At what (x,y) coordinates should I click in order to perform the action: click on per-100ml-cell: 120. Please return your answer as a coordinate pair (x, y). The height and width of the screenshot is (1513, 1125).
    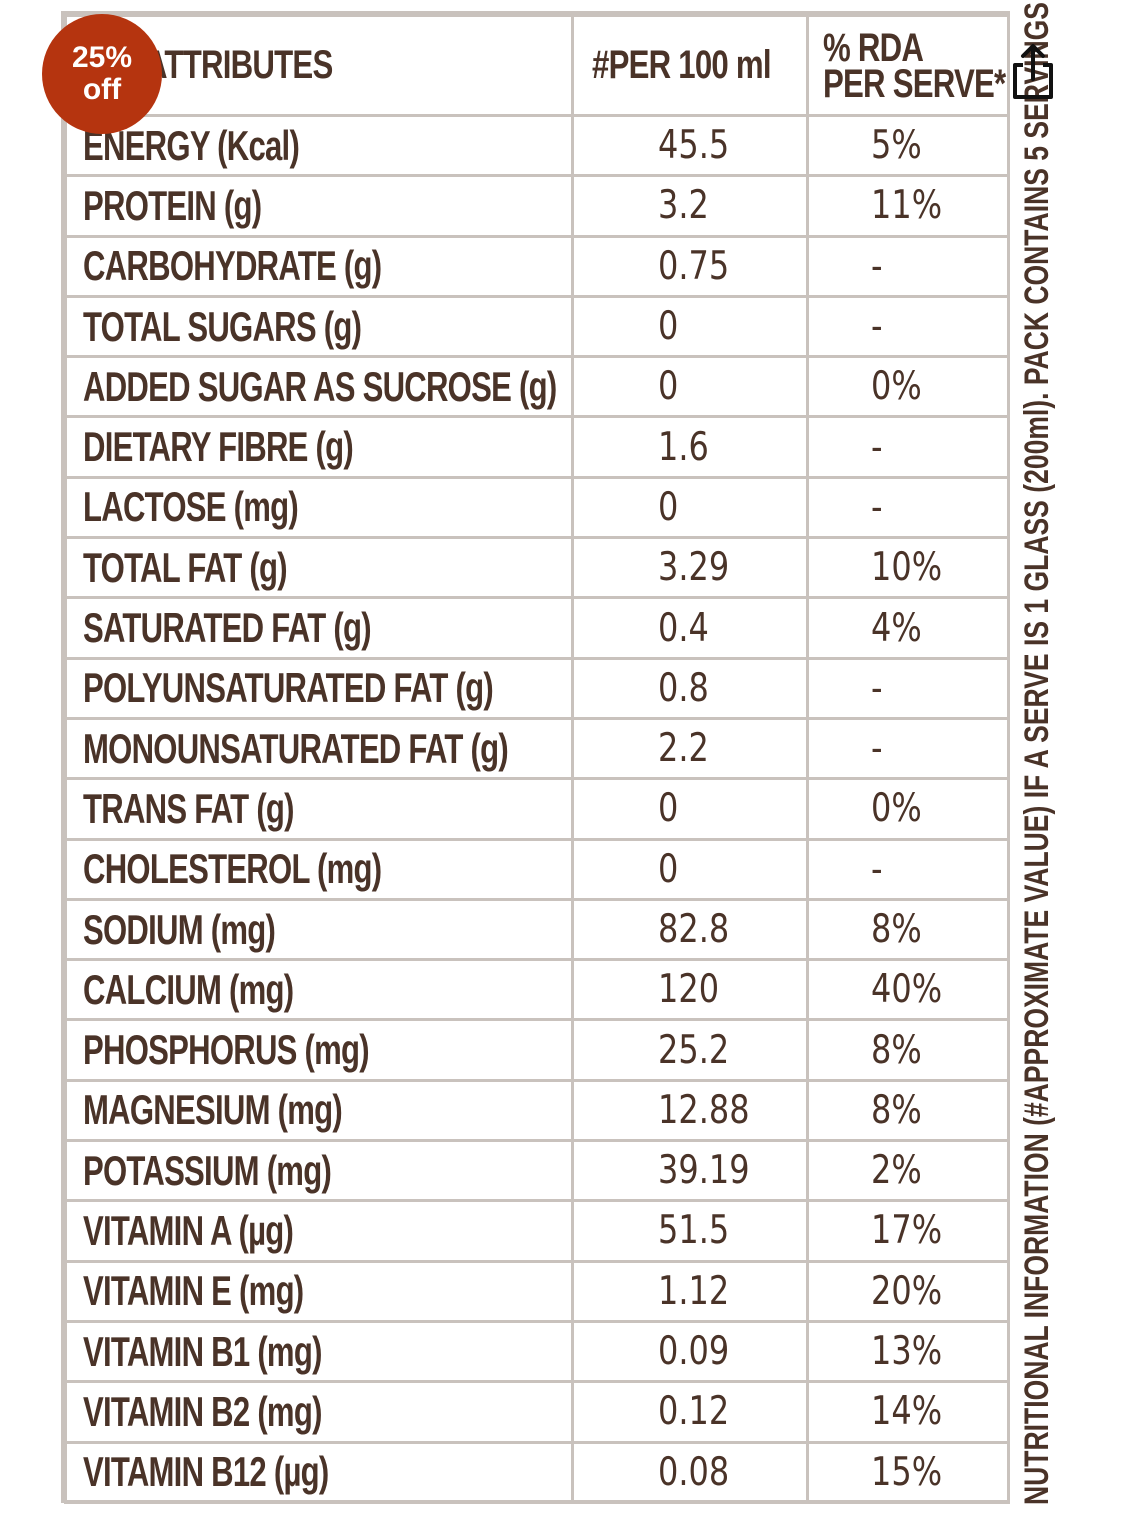
    Looking at the image, I should click on (690, 990).